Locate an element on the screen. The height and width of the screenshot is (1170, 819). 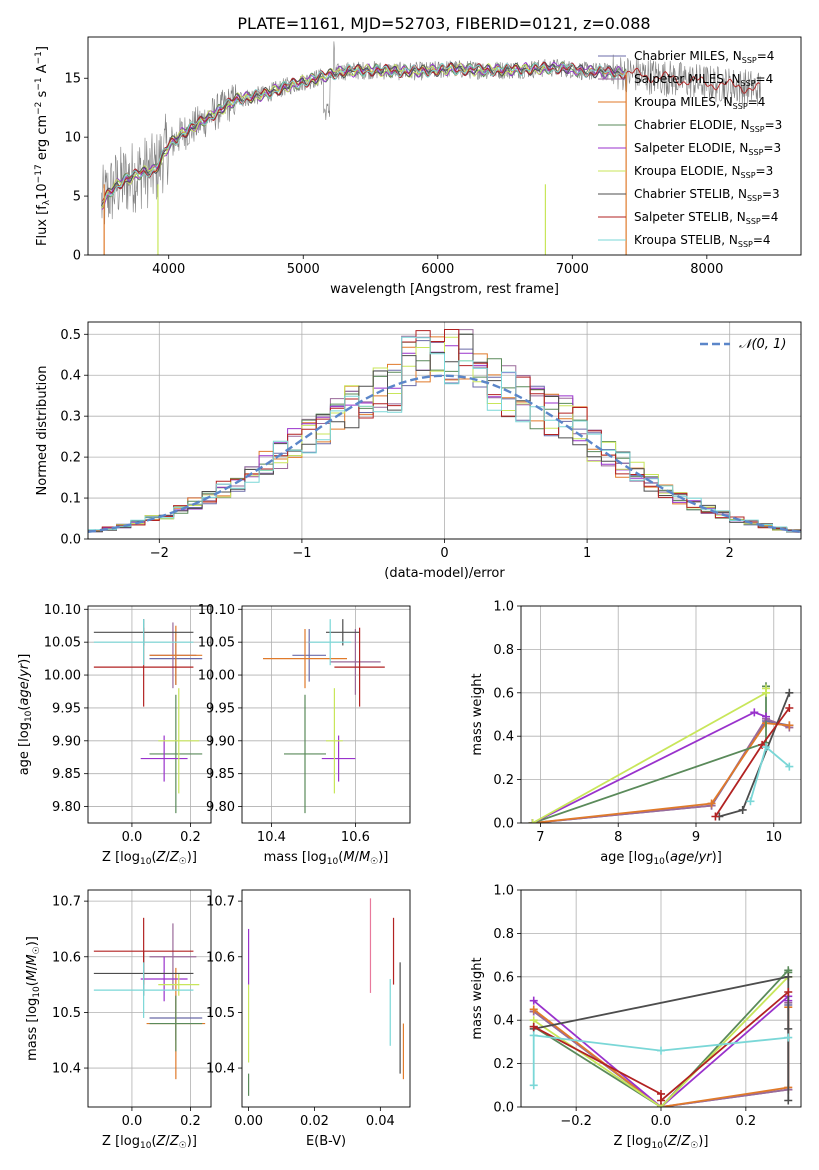
y-axis-label: Flux [fλ10−17 erg cm−2 s−1 A−1] is located at coordinates (43, 146).